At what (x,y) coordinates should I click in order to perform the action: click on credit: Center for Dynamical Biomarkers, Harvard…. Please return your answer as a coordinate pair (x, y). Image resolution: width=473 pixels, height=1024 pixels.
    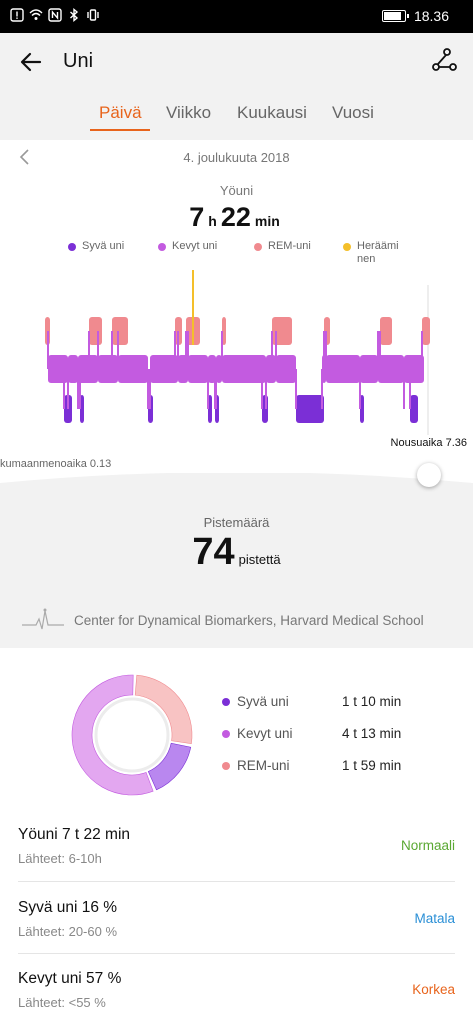
    Looking at the image, I should click on (223, 620).